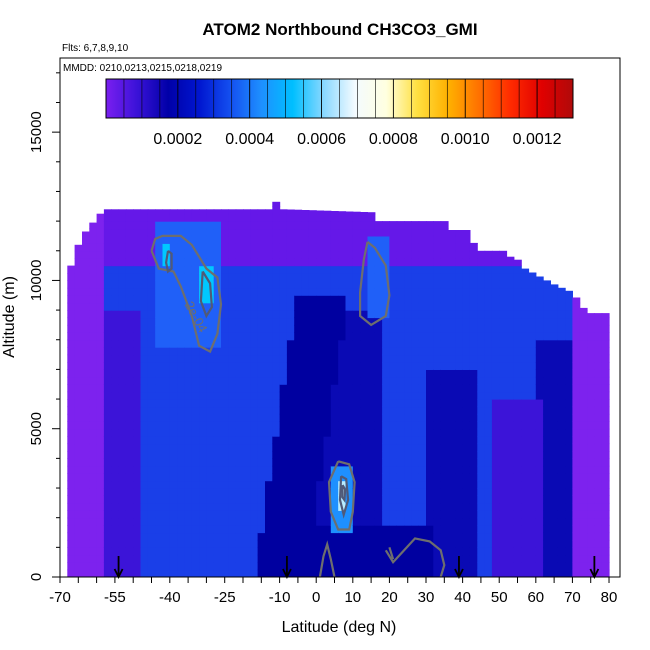  Describe the element at coordinates (352, 597) in the screenshot. I see `x-tick-label: 10` at that location.